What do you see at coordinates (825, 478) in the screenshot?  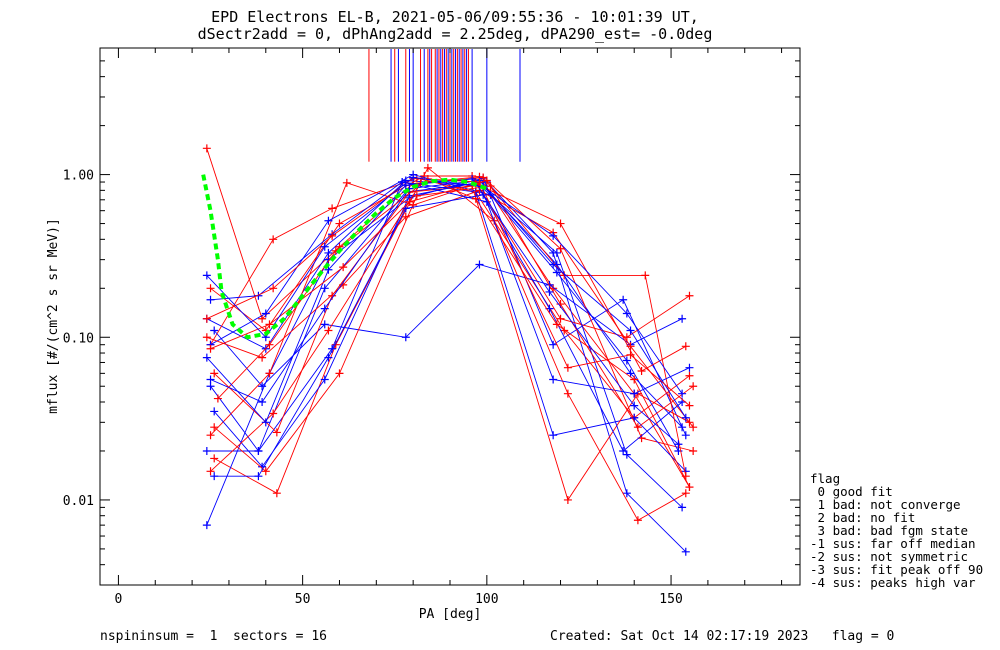 I see `legend-title: flag` at bounding box center [825, 478].